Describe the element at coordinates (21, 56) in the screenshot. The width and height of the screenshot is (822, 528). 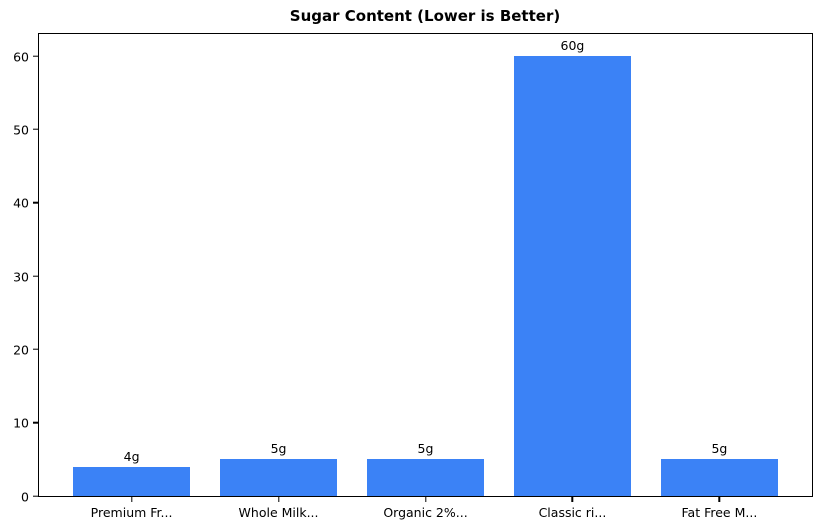
I see `y-axis-tick-label: 60` at that location.